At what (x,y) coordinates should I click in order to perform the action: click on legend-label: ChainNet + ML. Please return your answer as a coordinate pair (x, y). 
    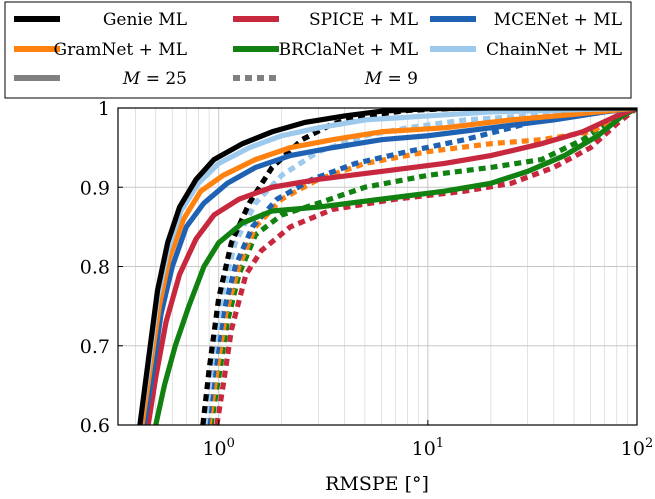
    Looking at the image, I should click on (554, 50).